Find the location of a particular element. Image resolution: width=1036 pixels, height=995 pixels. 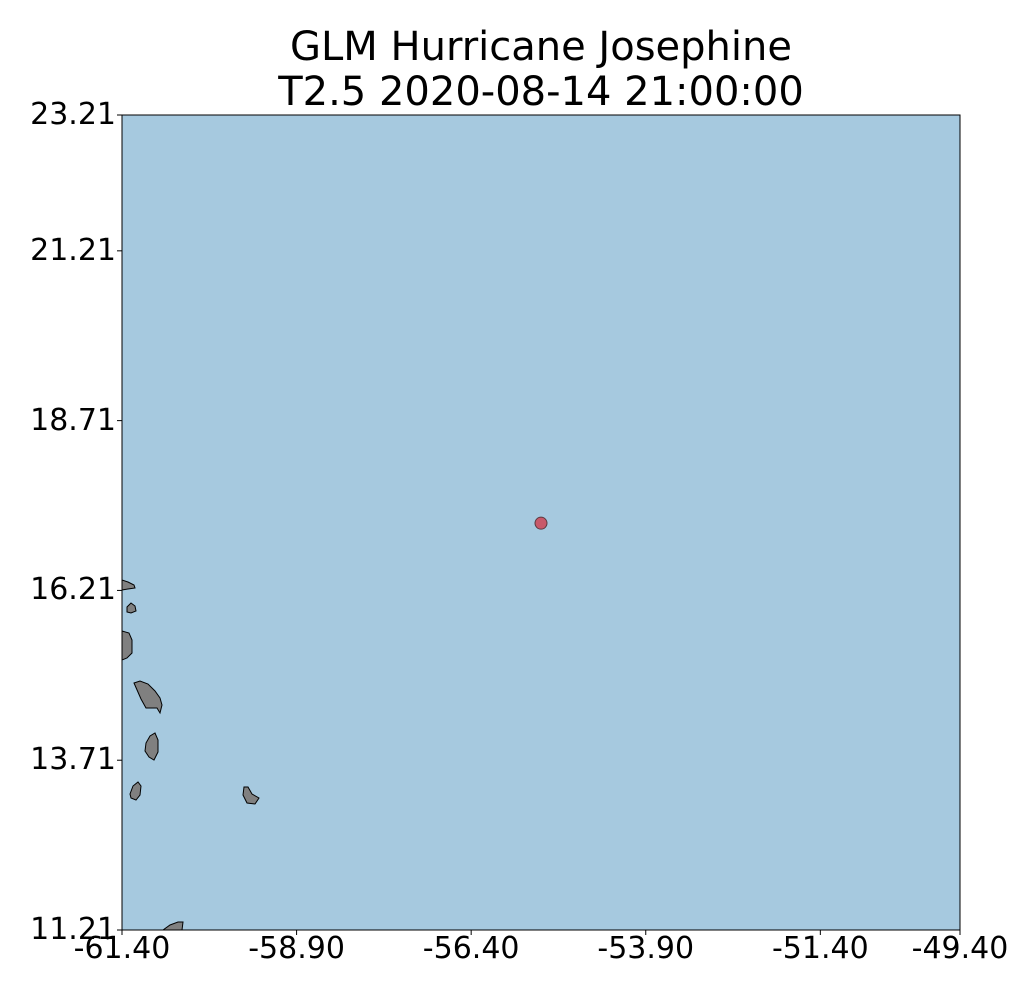

storm-center-marker is located at coordinates (541, 523).